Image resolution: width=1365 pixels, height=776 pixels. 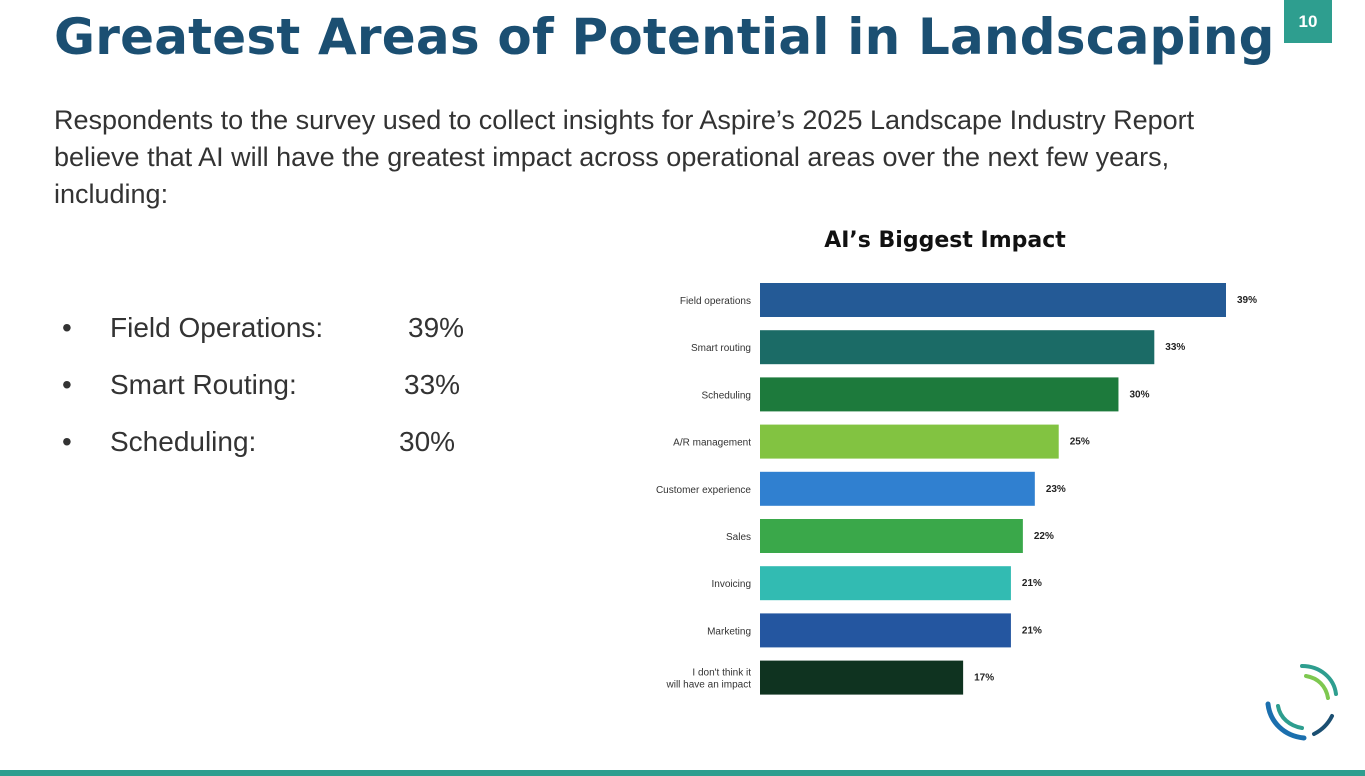 What do you see at coordinates (1301, 702) in the screenshot?
I see `company-logo-icon` at bounding box center [1301, 702].